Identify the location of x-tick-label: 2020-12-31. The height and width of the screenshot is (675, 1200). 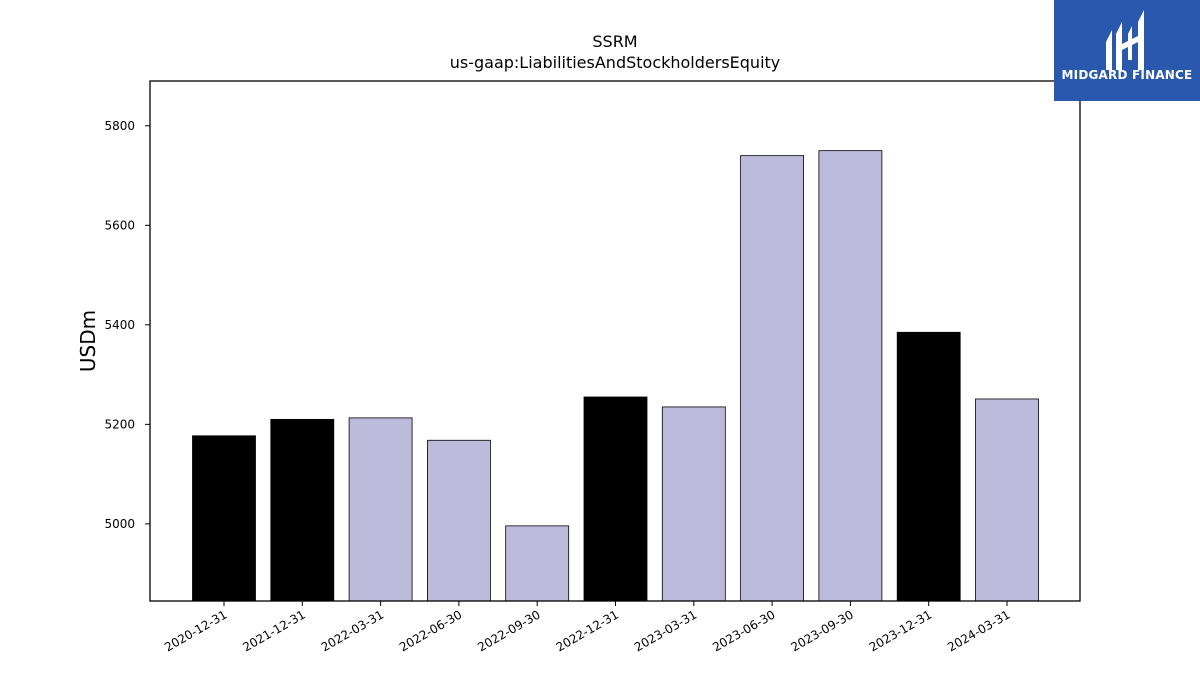
(195, 630).